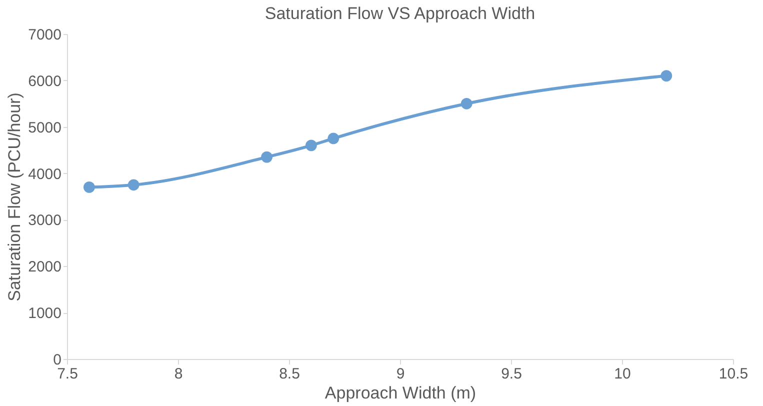  I want to click on y-tick-label: 6000, so click(45, 81).